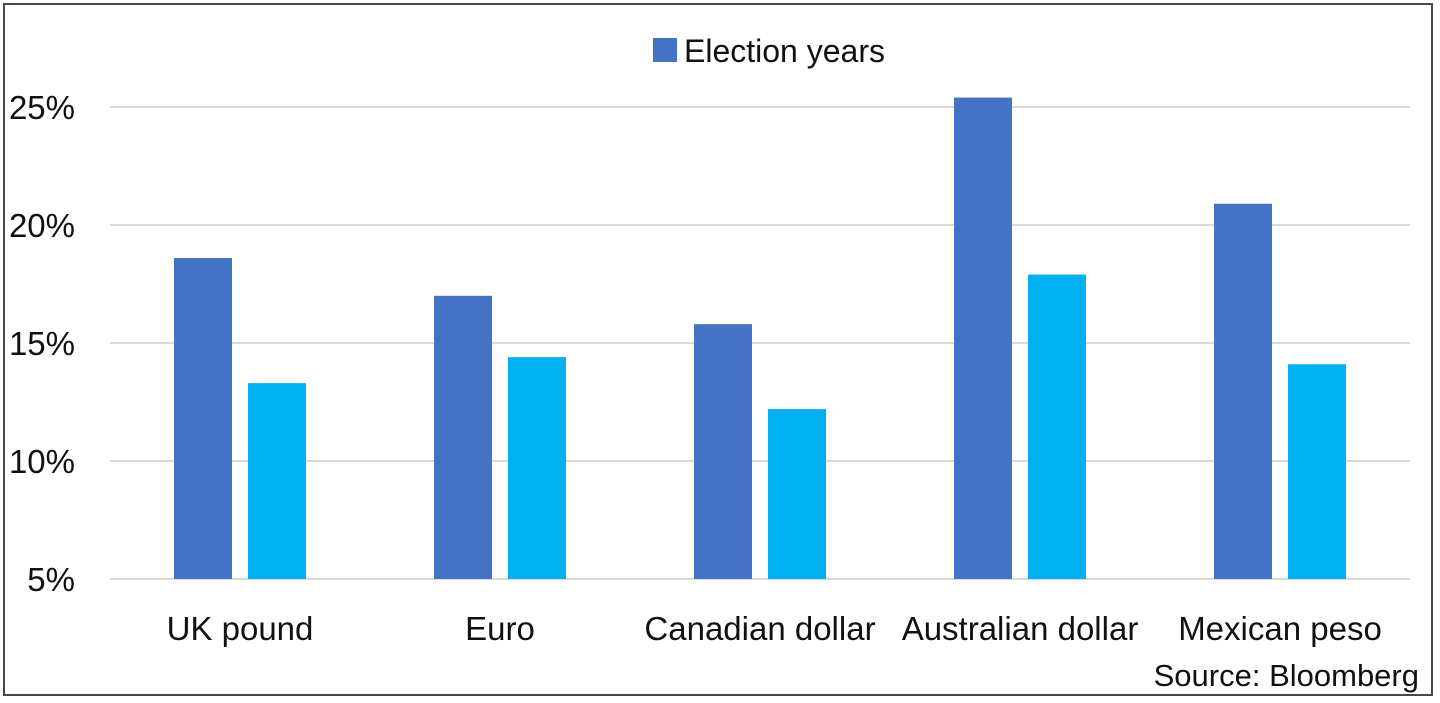 The width and height of the screenshot is (1440, 703). I want to click on y-tick-label: 5%, so click(51, 579).